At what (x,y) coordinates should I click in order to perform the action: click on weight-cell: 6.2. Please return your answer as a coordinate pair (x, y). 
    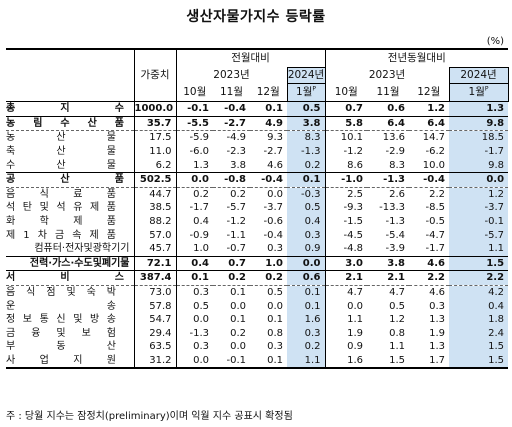
    Looking at the image, I should click on (154, 165).